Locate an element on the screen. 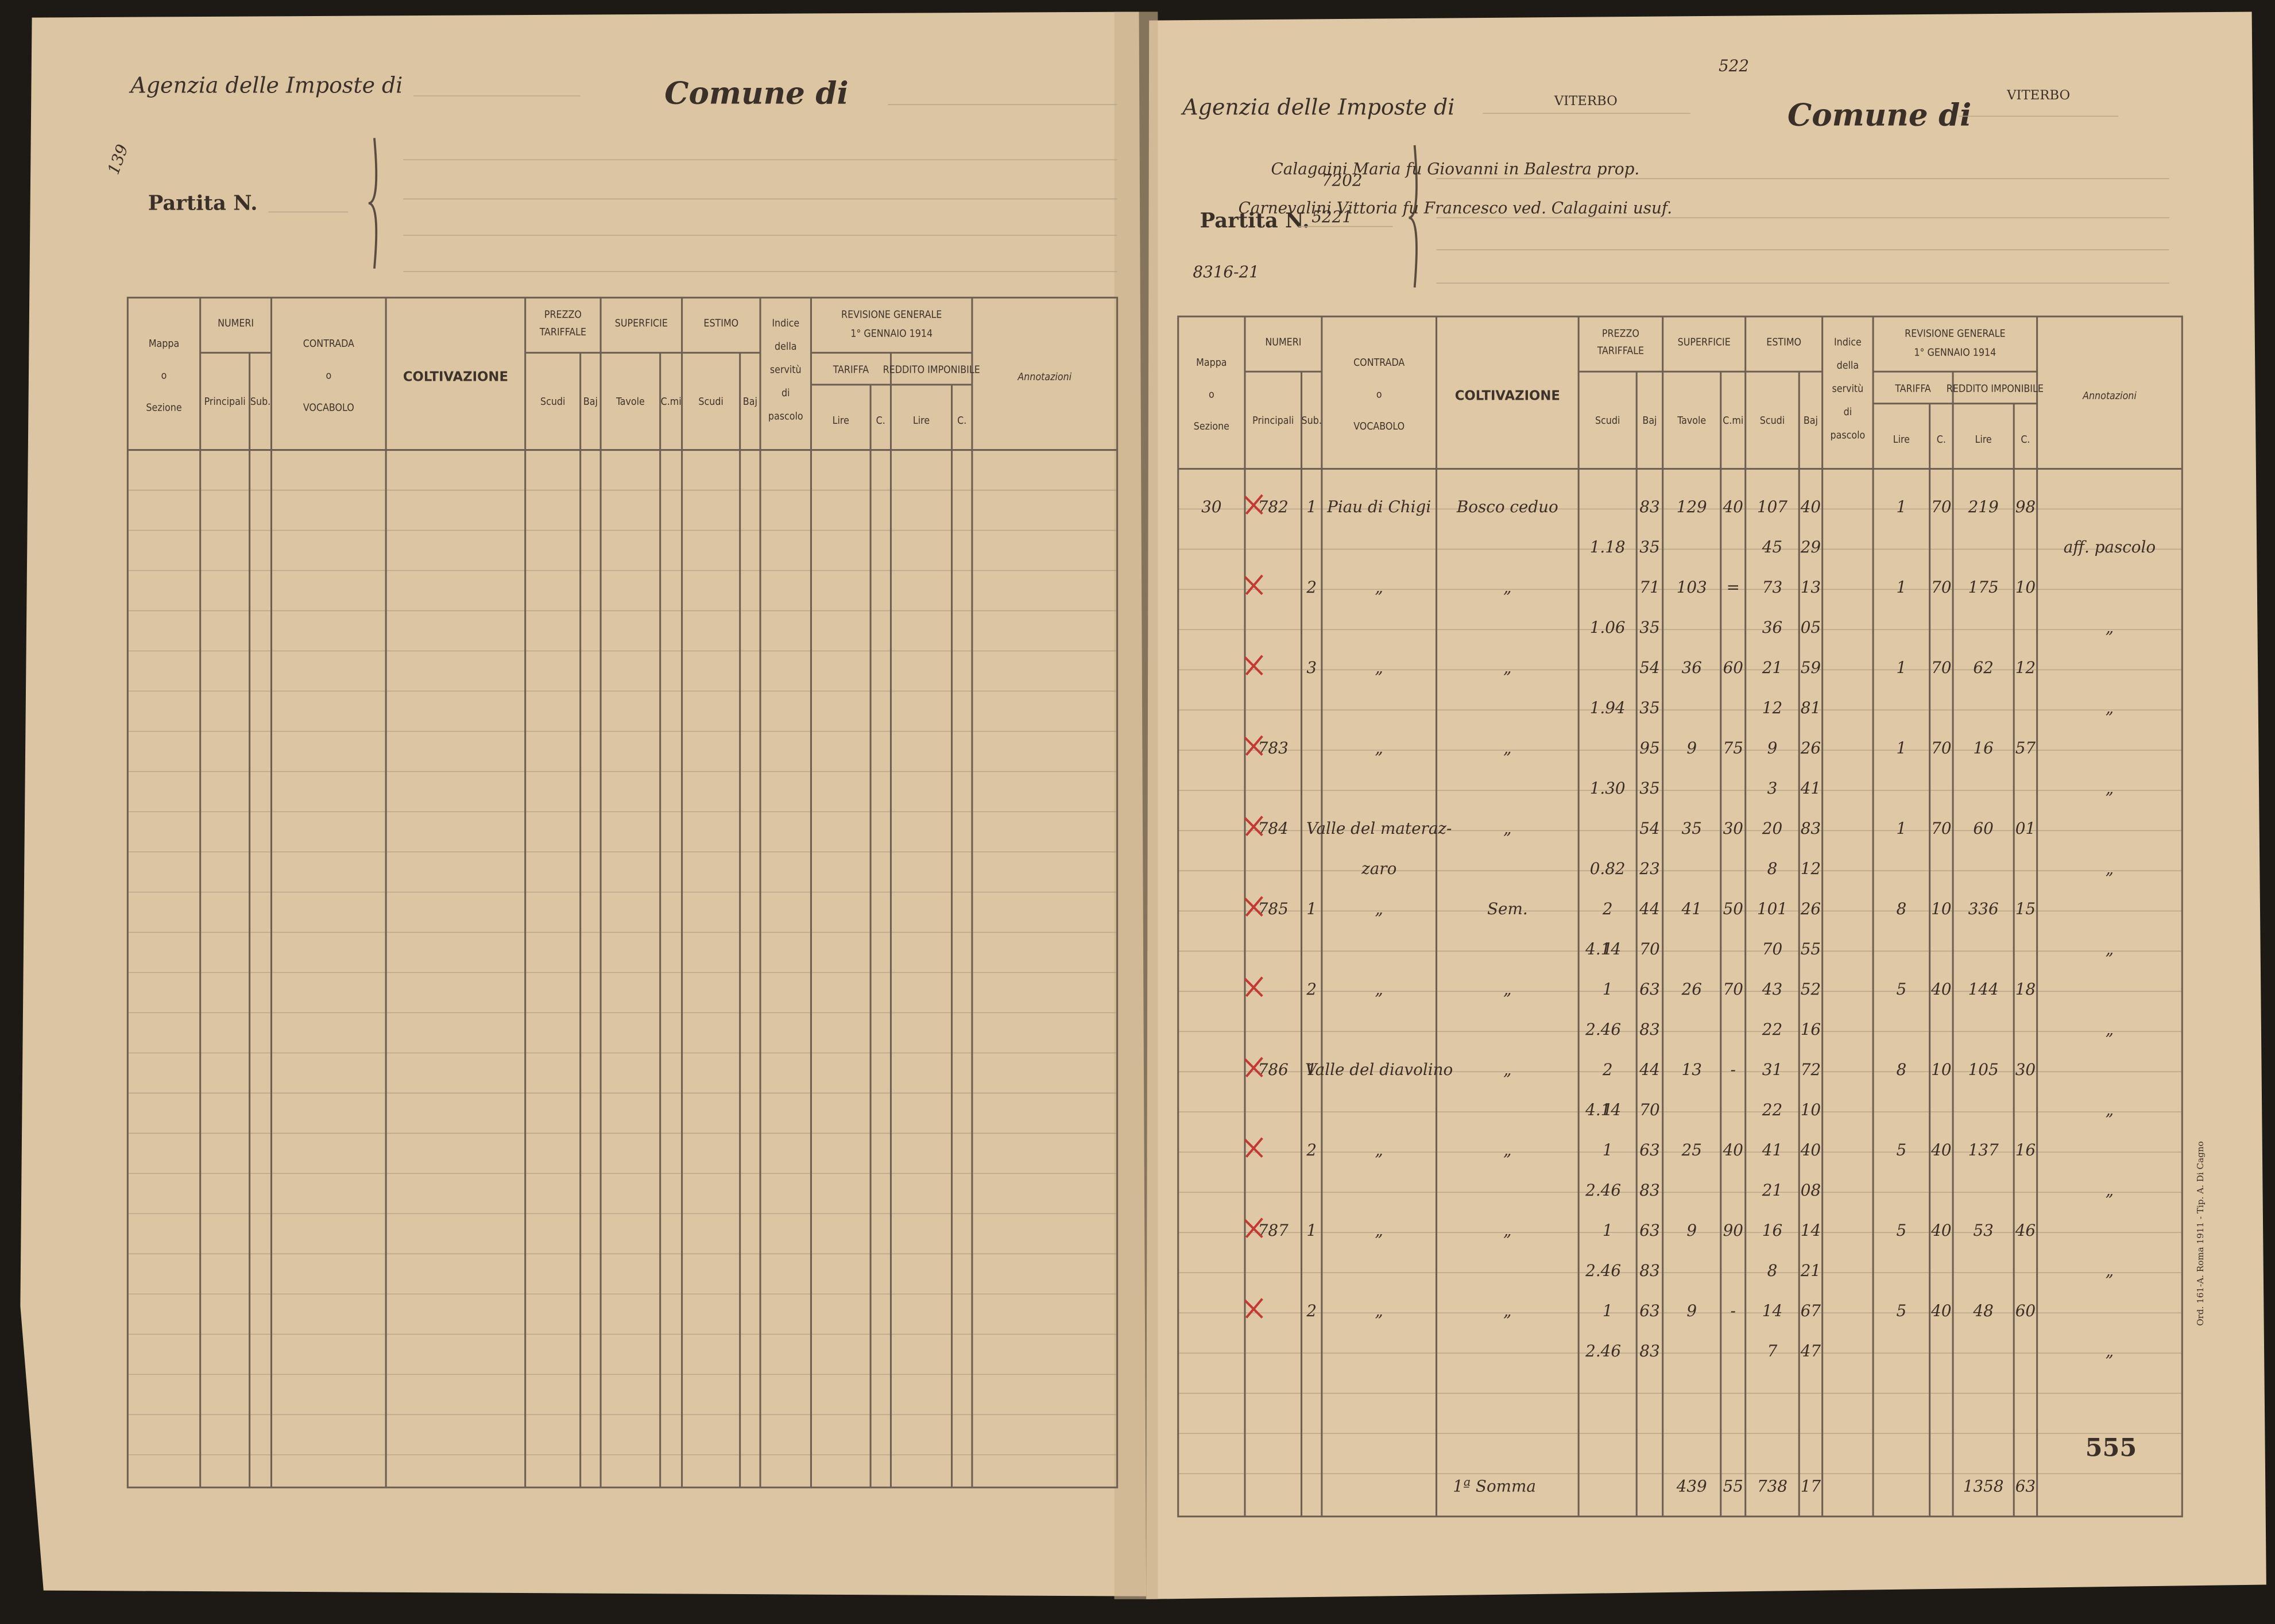 Image resolution: width=2275 pixels, height=1624 pixels. cell-prezzo-scudi: 1 is located at coordinates (1608, 1310).